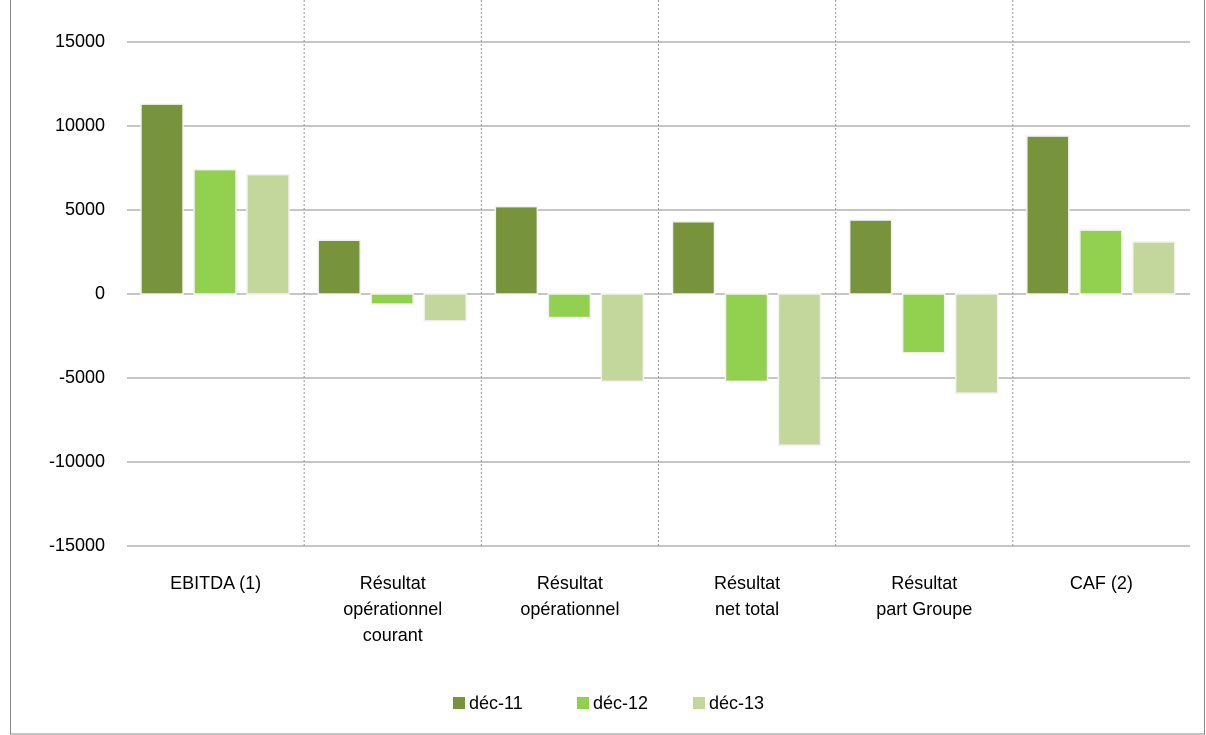 Image resolution: width=1206 pixels, height=735 pixels. Describe the element at coordinates (496, 703) in the screenshot. I see `legend-label: déc-11` at that location.